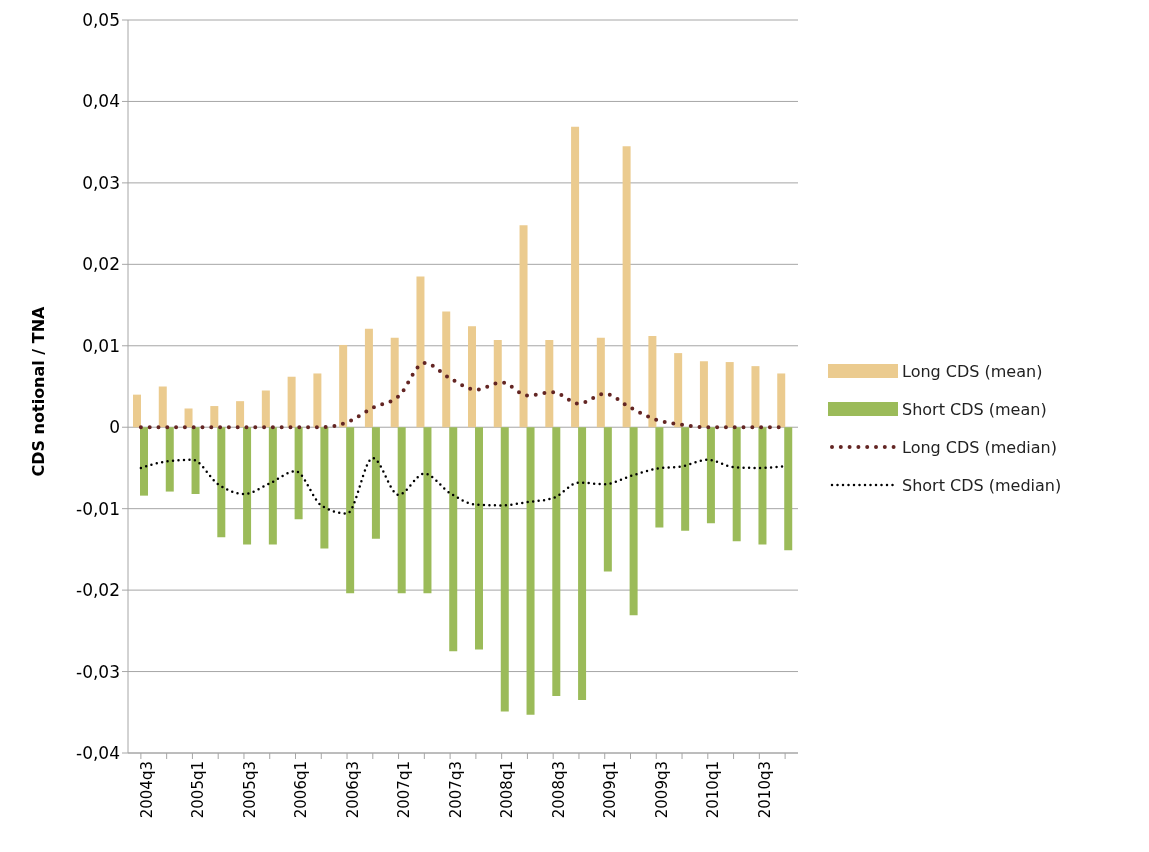 This screenshot has height=852, width=1149. Describe the element at coordinates (101, 264) in the screenshot. I see `y-tick-label: 0,02` at that location.